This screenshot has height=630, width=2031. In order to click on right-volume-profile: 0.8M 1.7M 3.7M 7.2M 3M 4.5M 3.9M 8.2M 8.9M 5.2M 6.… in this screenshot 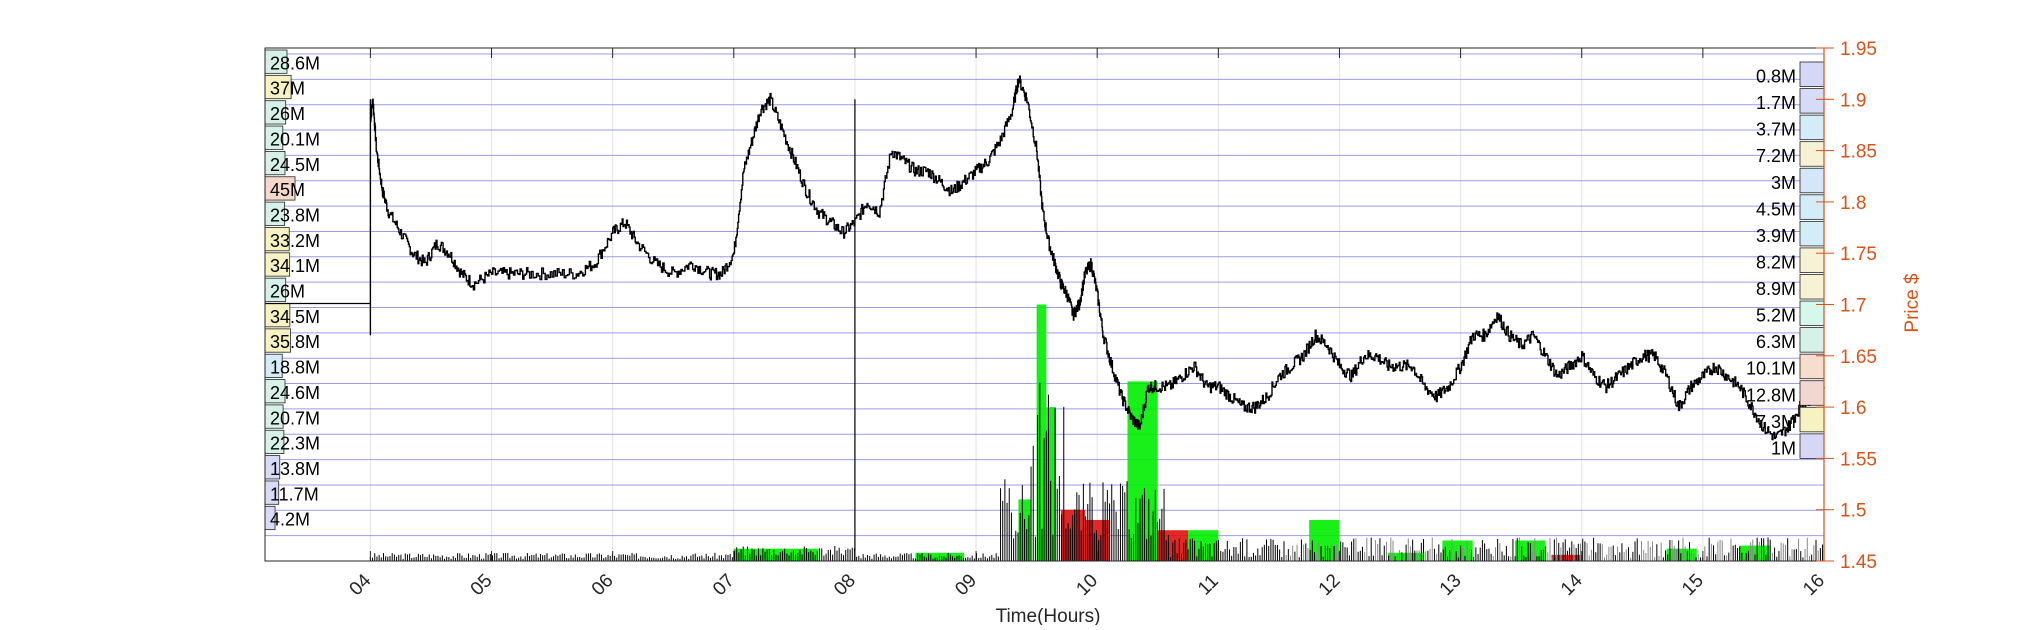, I will do `click(1785, 260)`.